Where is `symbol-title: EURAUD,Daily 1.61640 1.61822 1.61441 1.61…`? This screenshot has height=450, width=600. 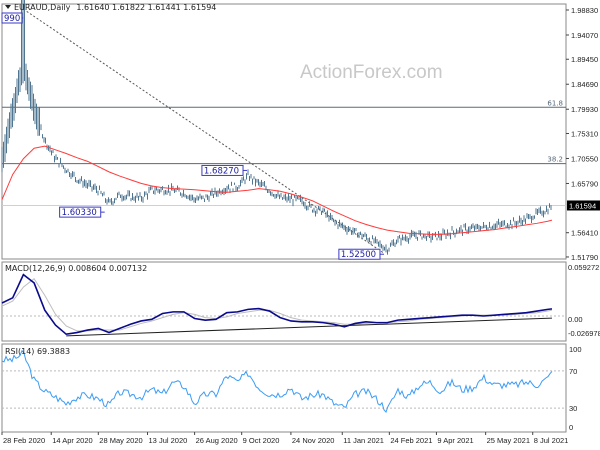
symbol-title: EURAUD,Daily 1.61640 1.61822 1.61441 1.61… is located at coordinates (115, 7).